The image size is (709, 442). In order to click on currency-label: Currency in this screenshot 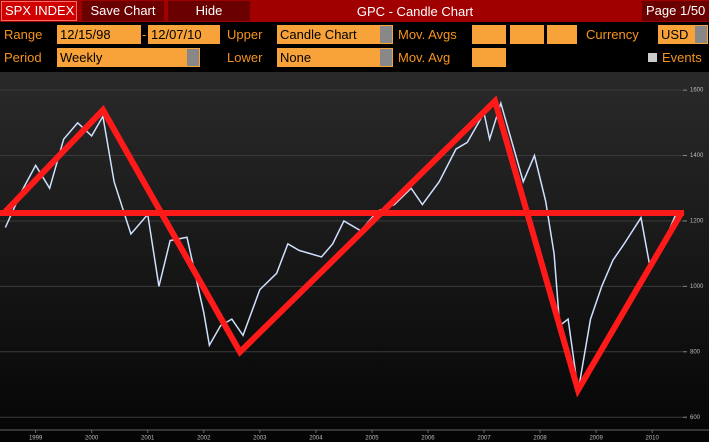, I will do `click(612, 34)`.